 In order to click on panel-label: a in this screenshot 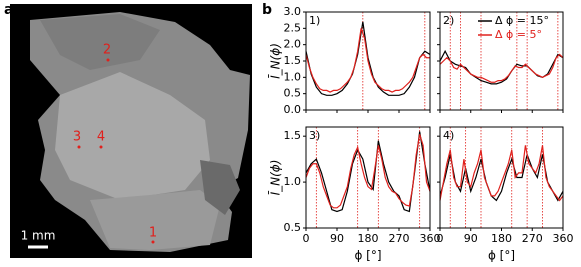, I will do `click(8, 10)`.